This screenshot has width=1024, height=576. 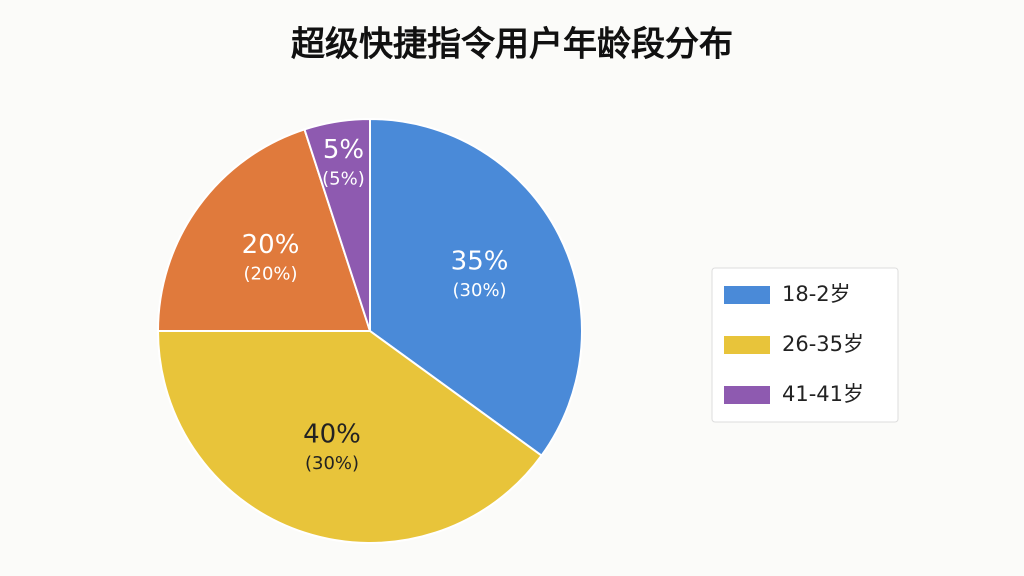 What do you see at coordinates (823, 394) in the screenshot?
I see `legend-label: 41-41岁` at bounding box center [823, 394].